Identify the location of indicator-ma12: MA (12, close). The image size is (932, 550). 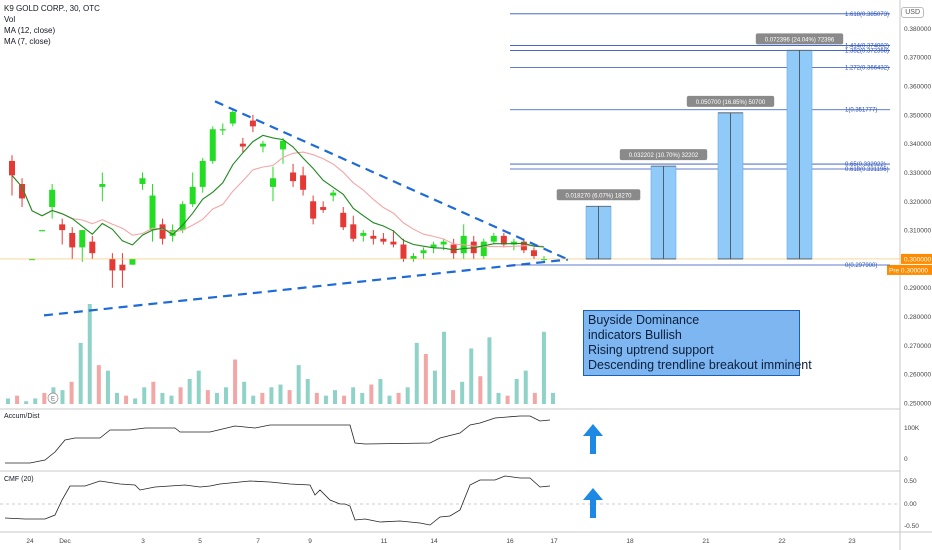
(30, 30).